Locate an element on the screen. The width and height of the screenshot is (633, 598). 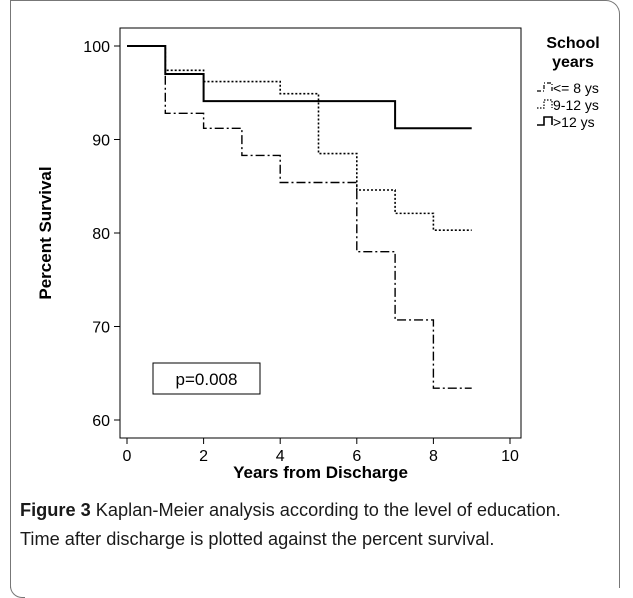
y-tick-label: 100 is located at coordinates (96, 47).